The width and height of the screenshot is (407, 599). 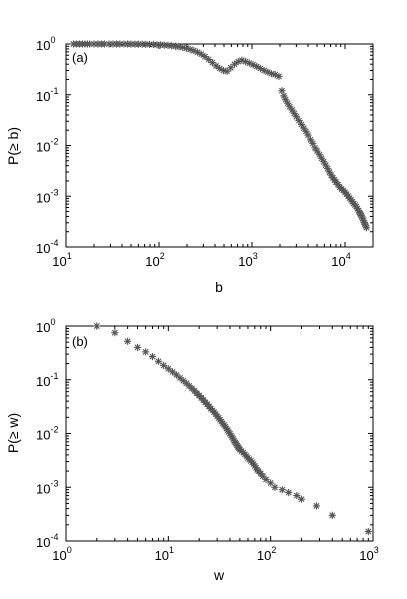 What do you see at coordinates (47, 146) in the screenshot?
I see `y-tick-label-a: 10⁻²` at bounding box center [47, 146].